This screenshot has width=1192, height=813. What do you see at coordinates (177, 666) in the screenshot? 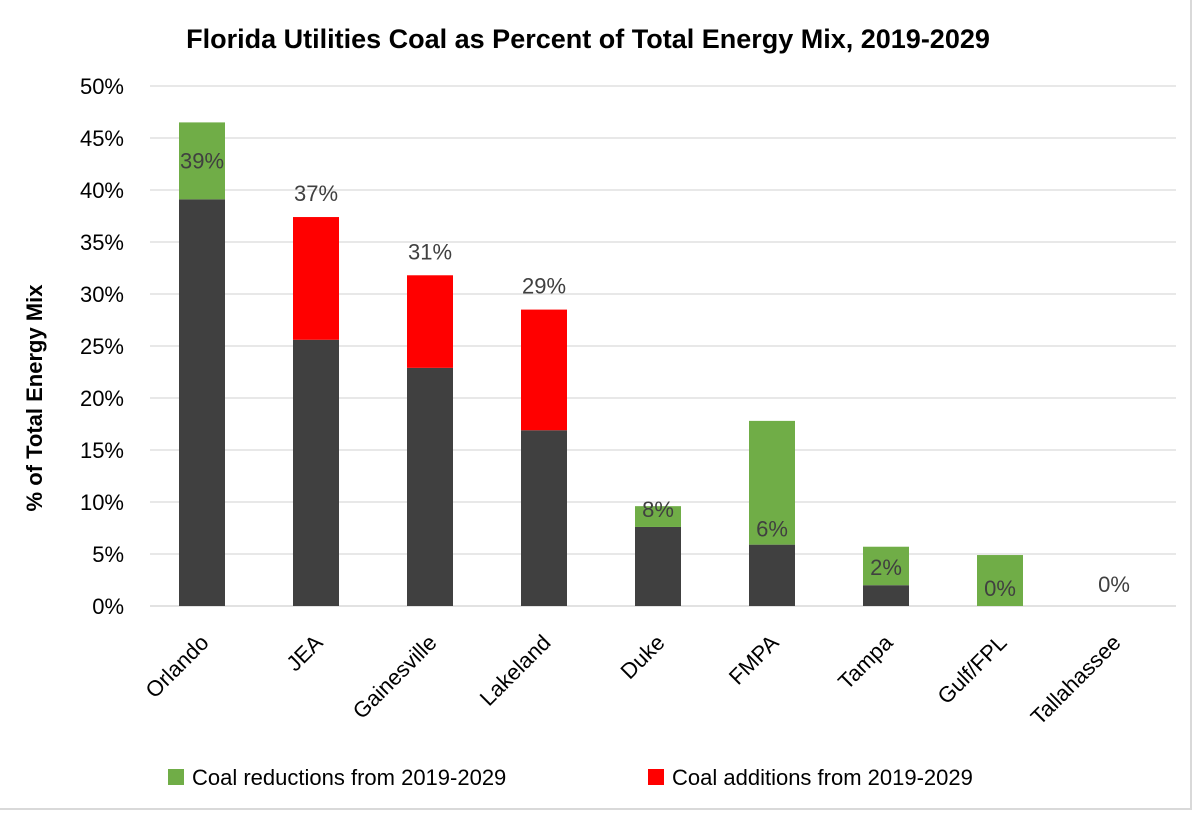
I see `x-tick-label: Orlando` at bounding box center [177, 666].